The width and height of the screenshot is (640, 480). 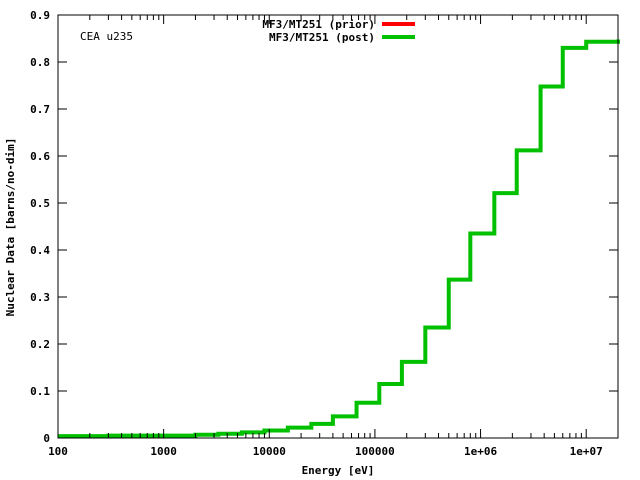 I want to click on y-tick-label: 0.9, so click(x=40, y=15).